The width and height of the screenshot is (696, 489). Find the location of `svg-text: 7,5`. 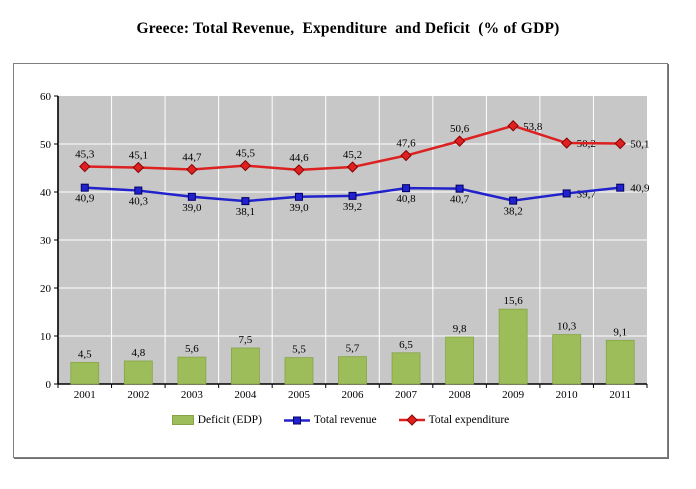

svg-text: 7,5 is located at coordinates (246, 340).